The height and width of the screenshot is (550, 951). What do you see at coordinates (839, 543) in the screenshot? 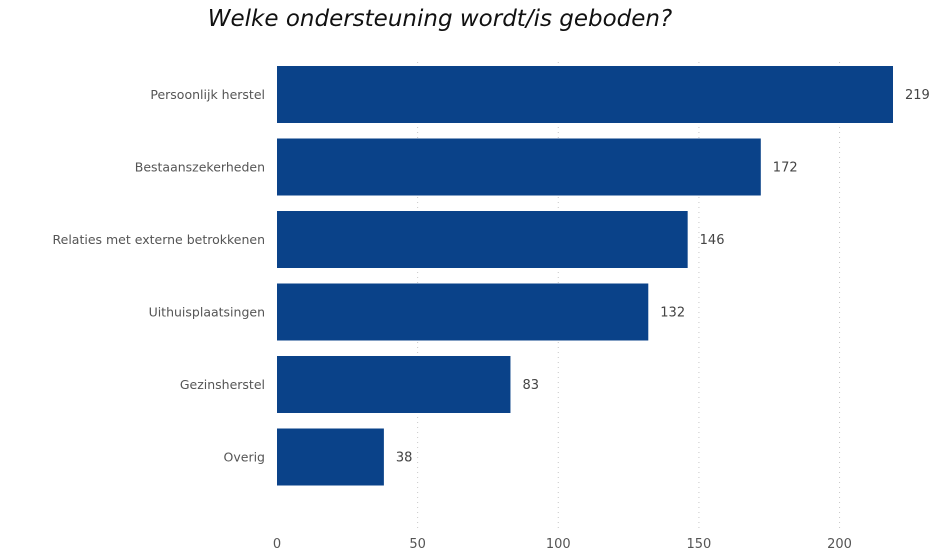
I see `x-tick-label: 200` at bounding box center [839, 543].